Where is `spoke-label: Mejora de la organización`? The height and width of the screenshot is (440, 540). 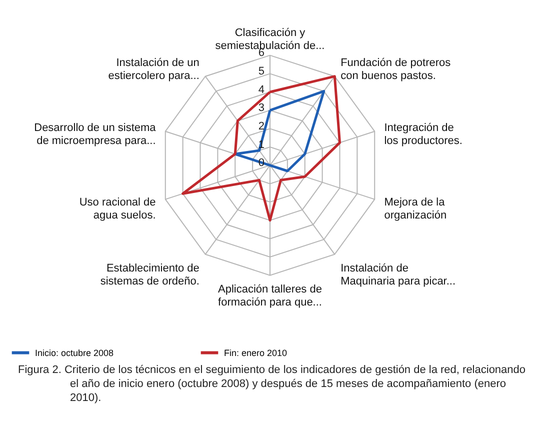
spoke-label: Mejora de la organización is located at coordinates (415, 209).